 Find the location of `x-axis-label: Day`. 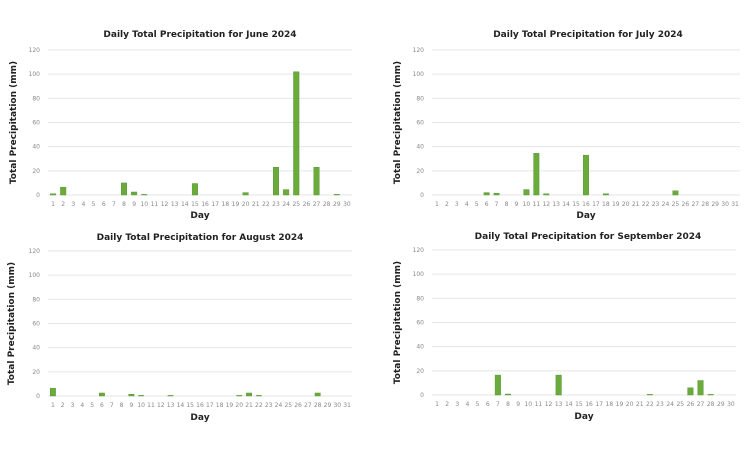

x-axis-label: Day is located at coordinates (199, 216).